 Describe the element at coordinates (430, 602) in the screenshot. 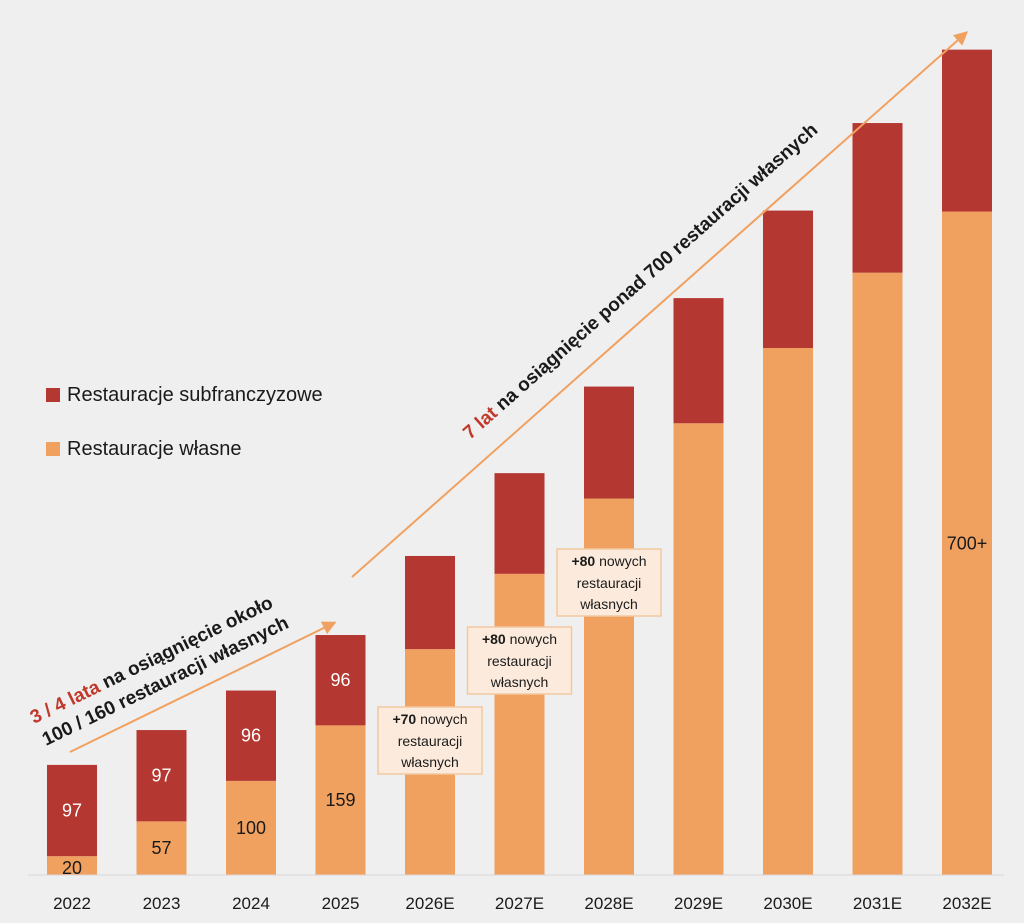

I see `bar-restauracje-subfranczyzowe-2026E` at that location.